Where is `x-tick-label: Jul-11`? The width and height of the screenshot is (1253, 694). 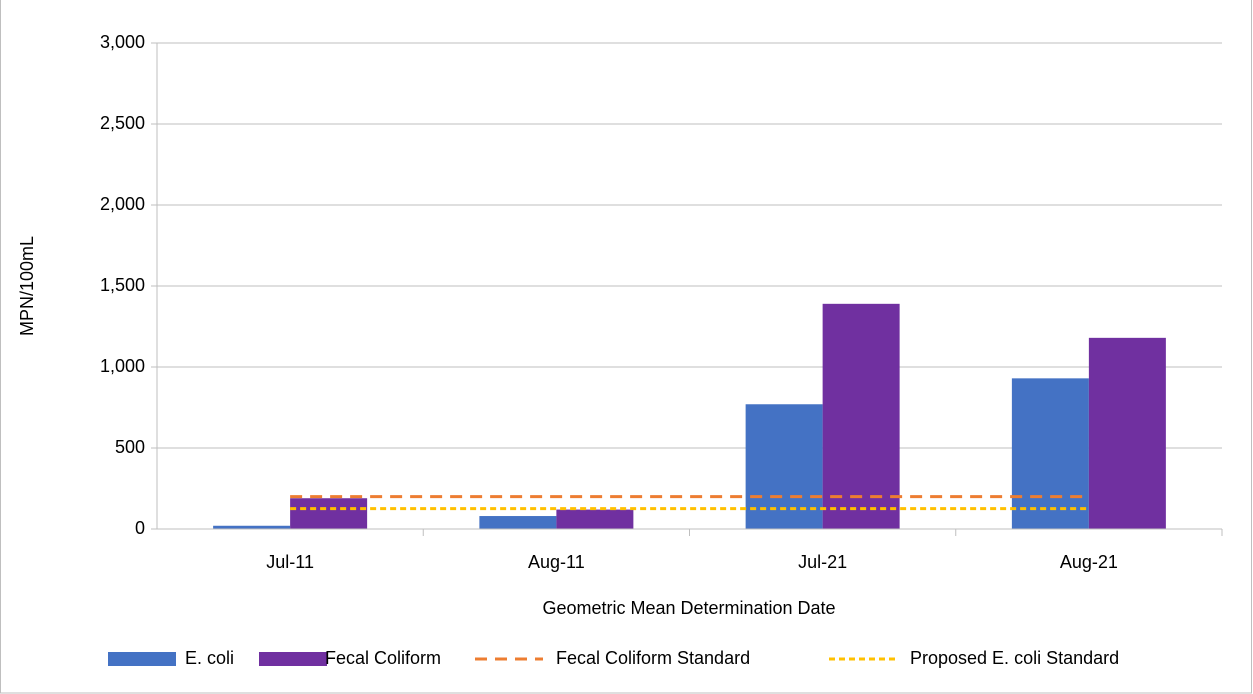 x-tick-label: Jul-11 is located at coordinates (290, 562).